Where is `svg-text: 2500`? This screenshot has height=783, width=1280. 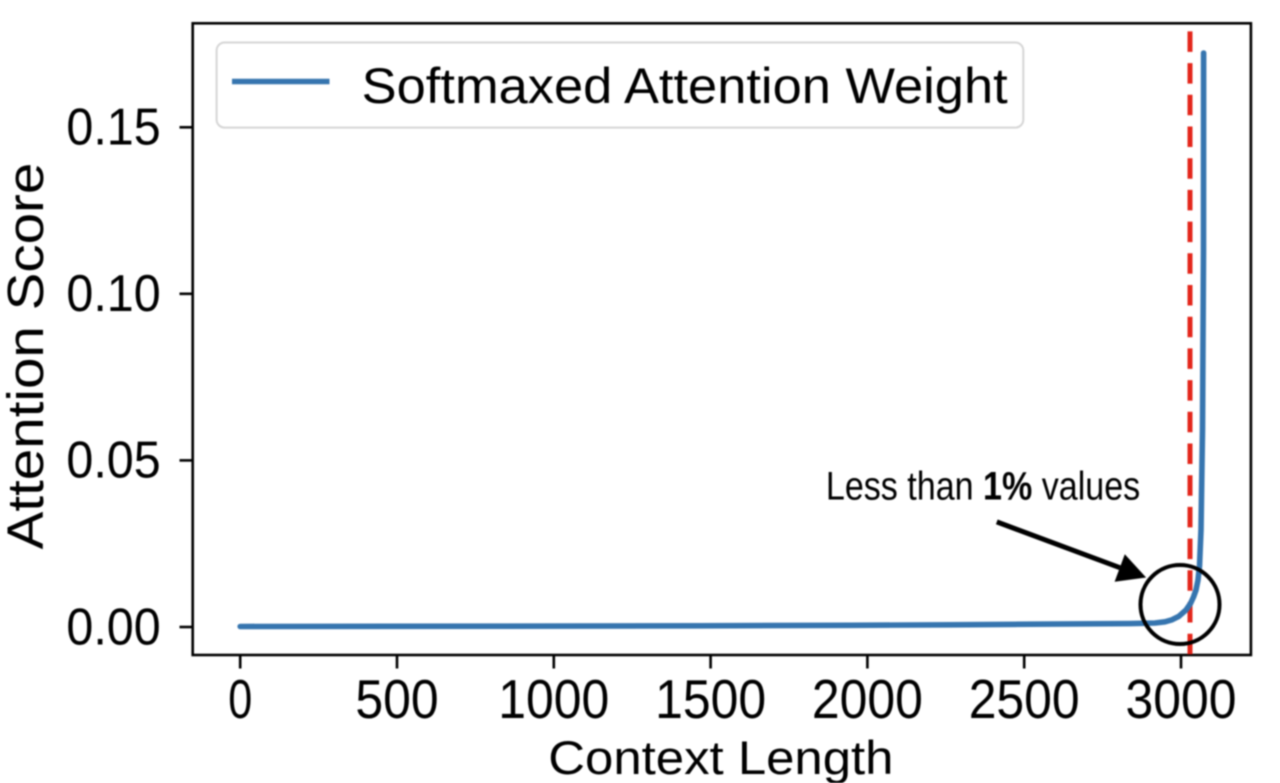
svg-text: 2500 is located at coordinates (1024, 699).